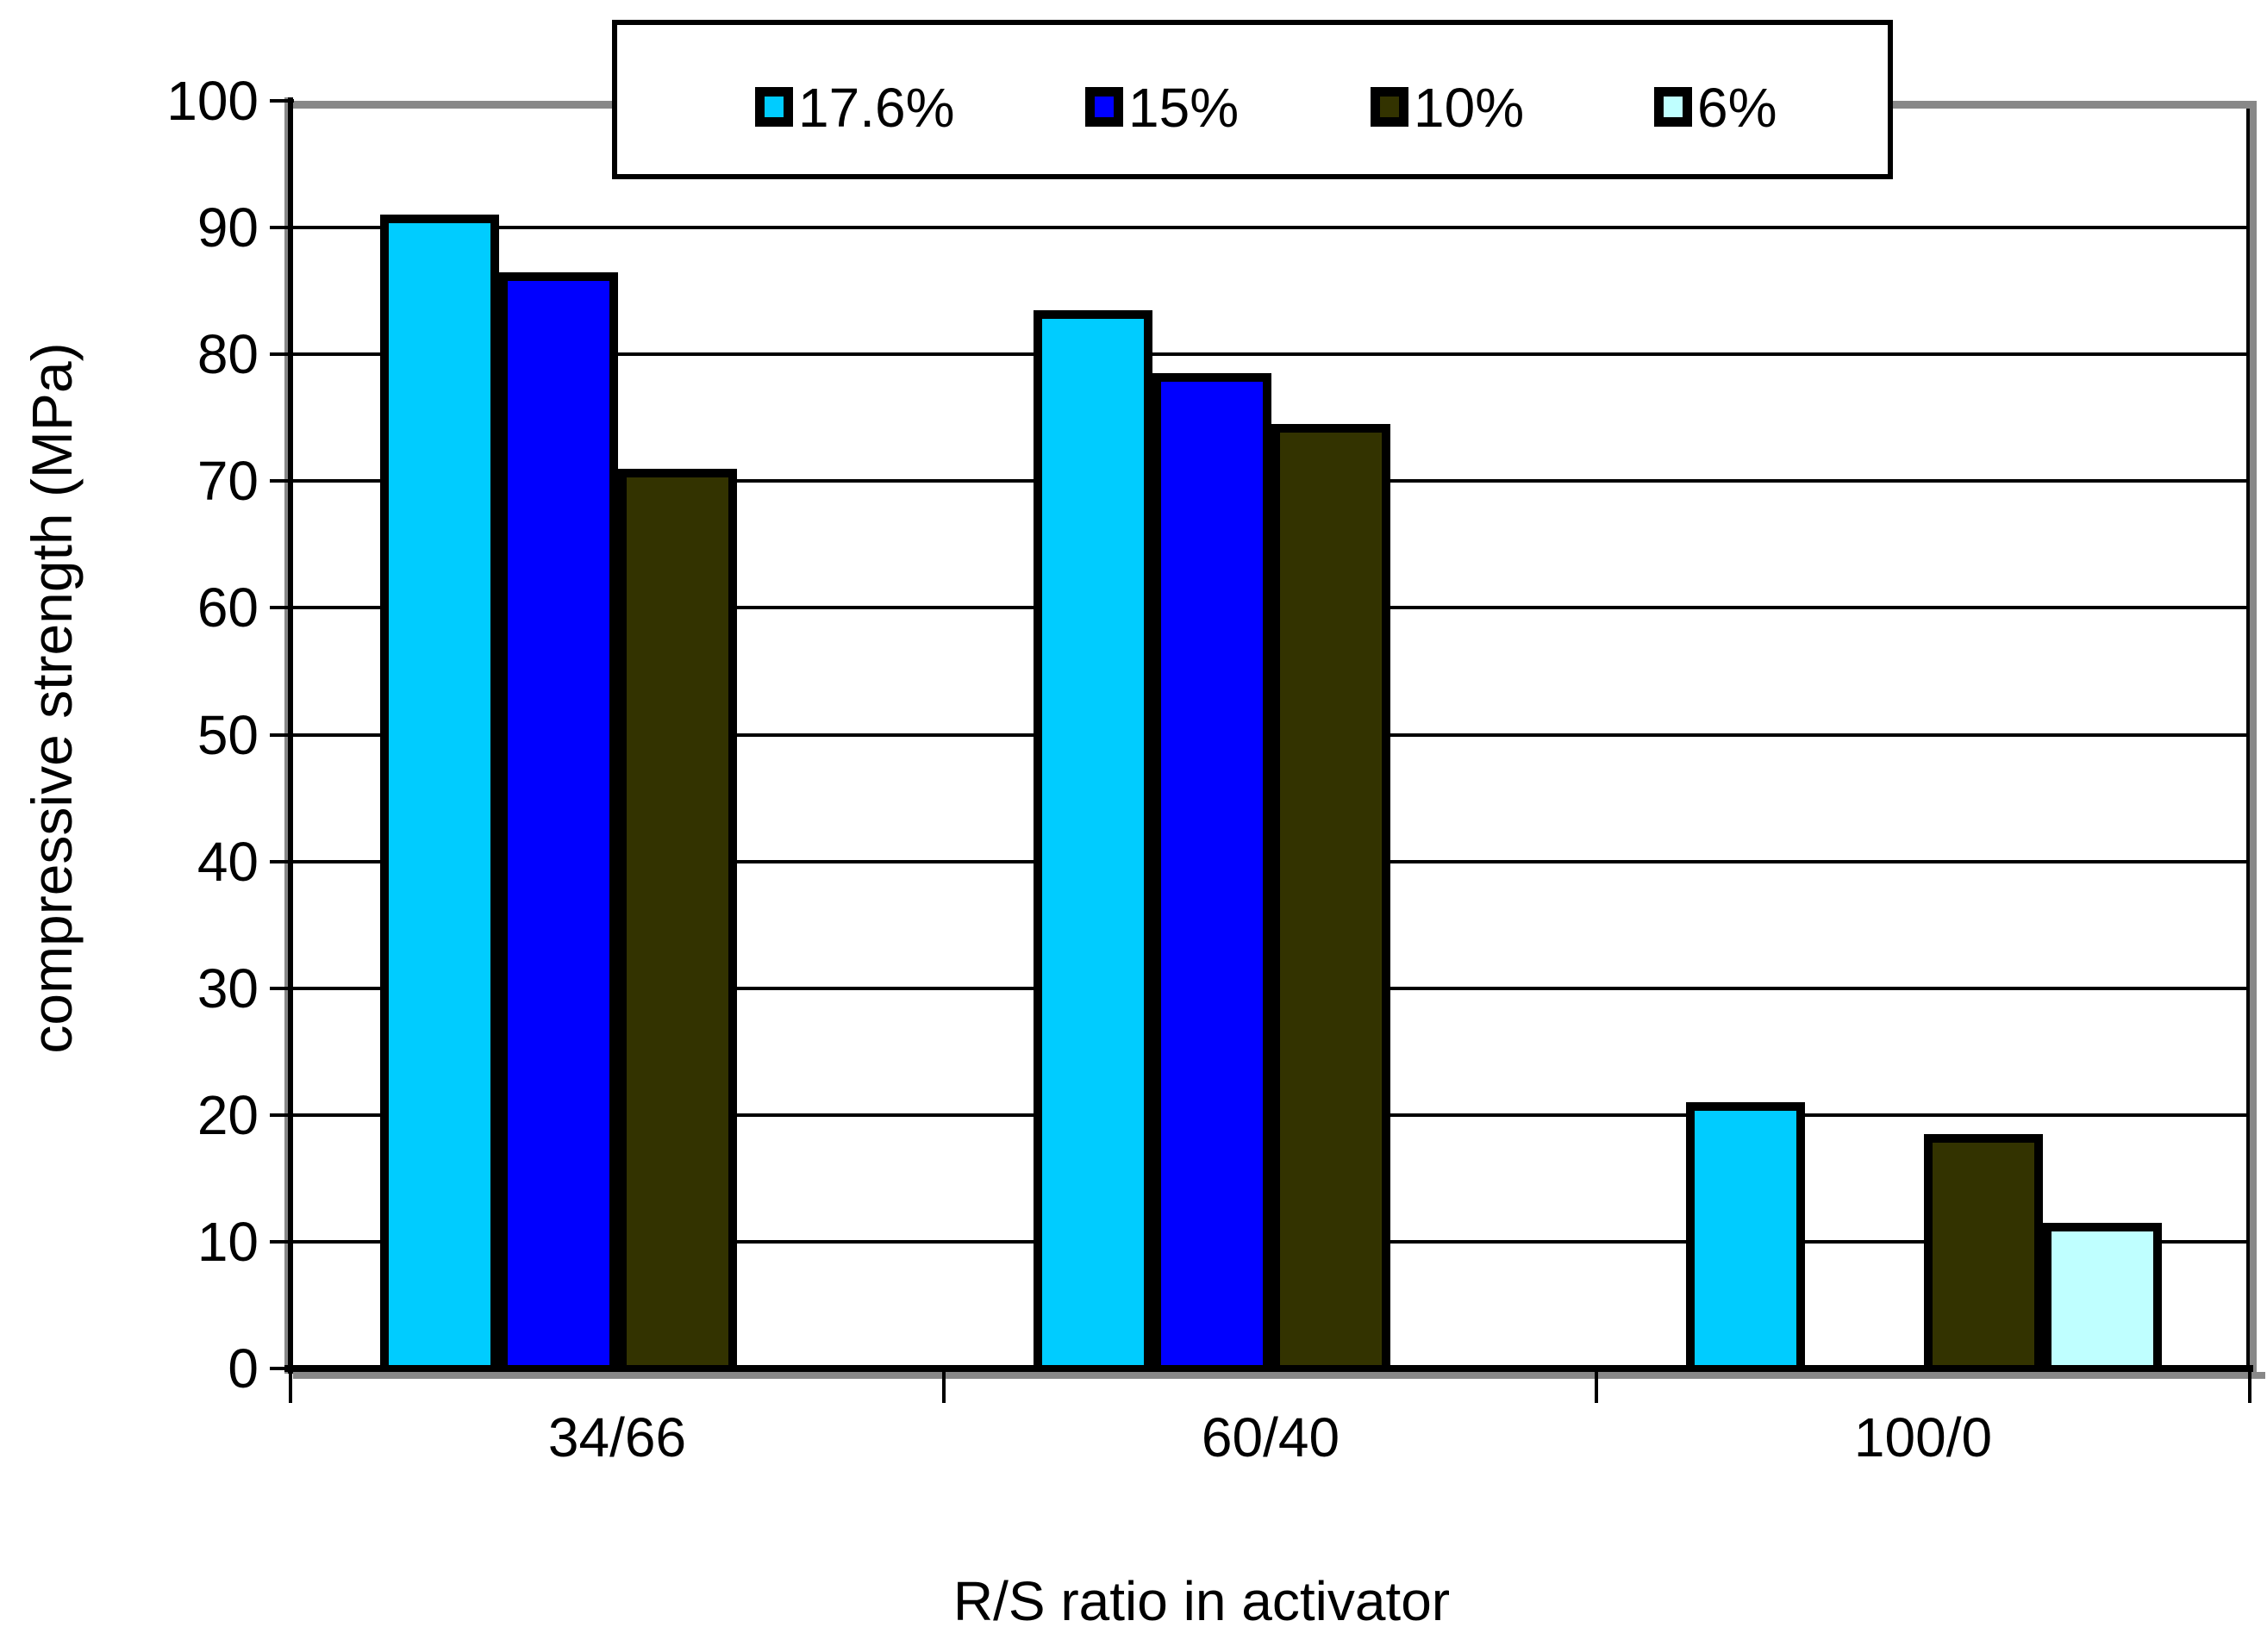 The image size is (2267, 1652). What do you see at coordinates (877, 108) in the screenshot?
I see `legend-label: 17.6%` at bounding box center [877, 108].